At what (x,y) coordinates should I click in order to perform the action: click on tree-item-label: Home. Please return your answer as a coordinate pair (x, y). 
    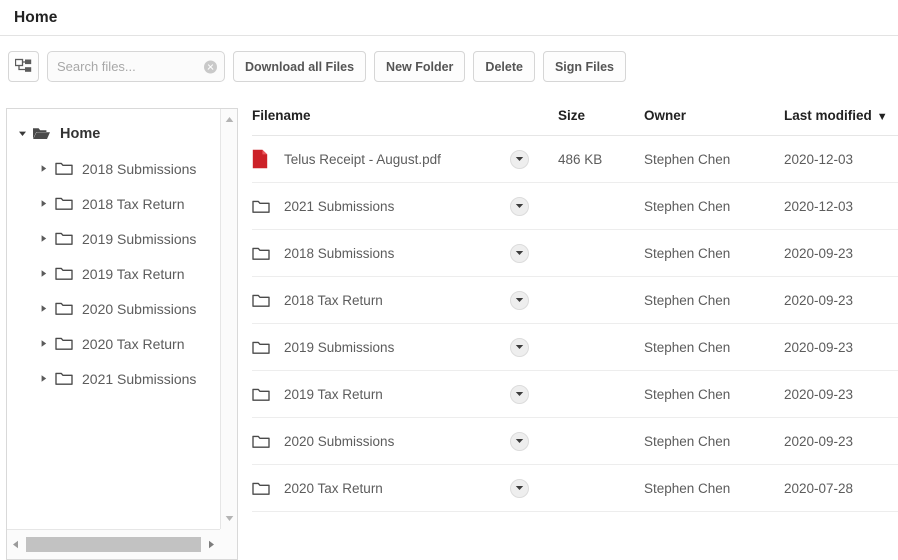
    Looking at the image, I should click on (80, 133).